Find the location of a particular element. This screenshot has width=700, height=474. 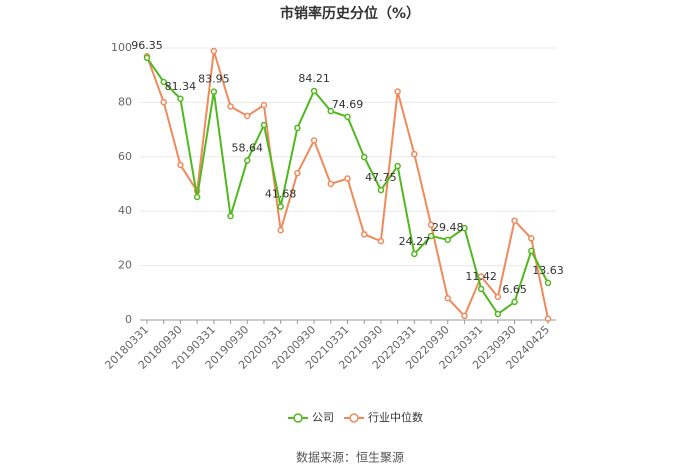

y-tick-label: 100 is located at coordinates (121, 47).